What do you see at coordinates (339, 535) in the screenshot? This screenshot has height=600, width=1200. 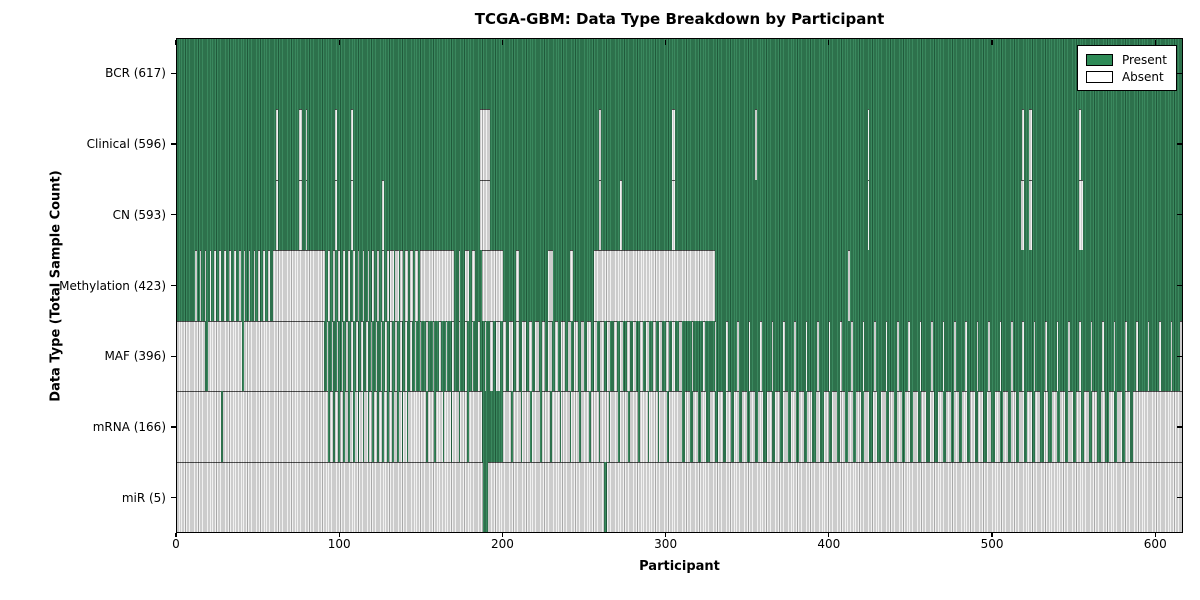 I see `x-tick-bottom` at bounding box center [339, 535].